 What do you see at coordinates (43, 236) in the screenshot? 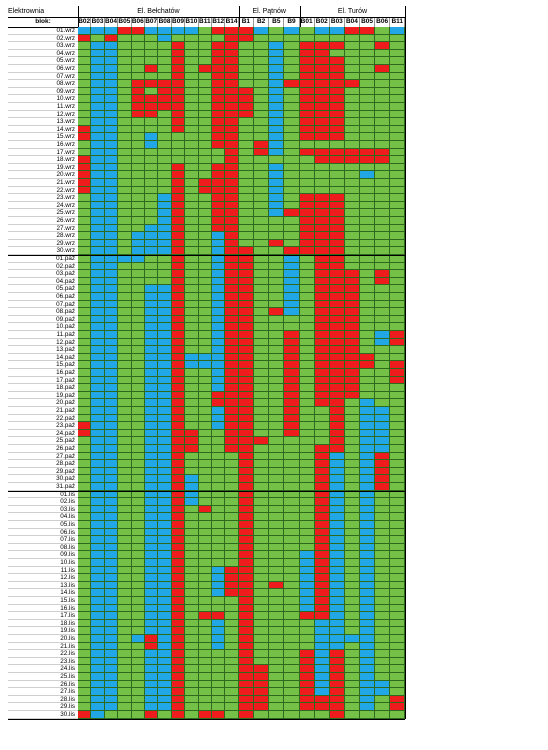
I see `row-date-label: 28.wrz` at bounding box center [43, 236].